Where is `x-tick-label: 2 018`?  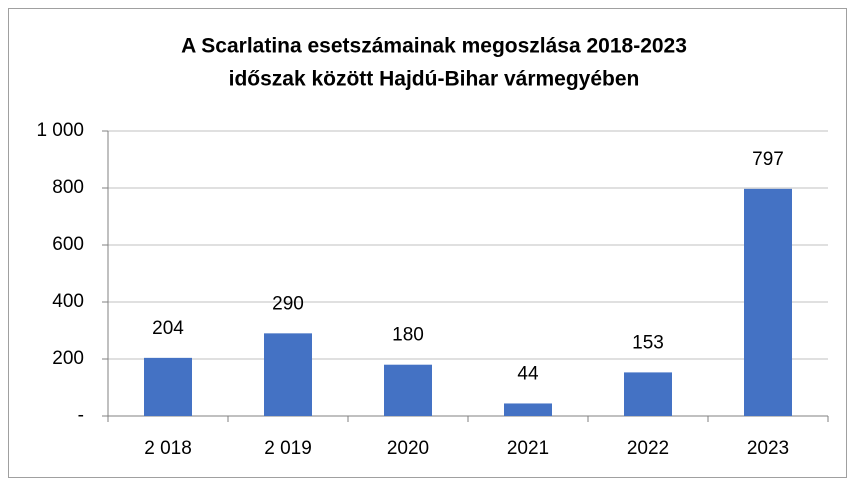
x-tick-label: 2 018 is located at coordinates (168, 448).